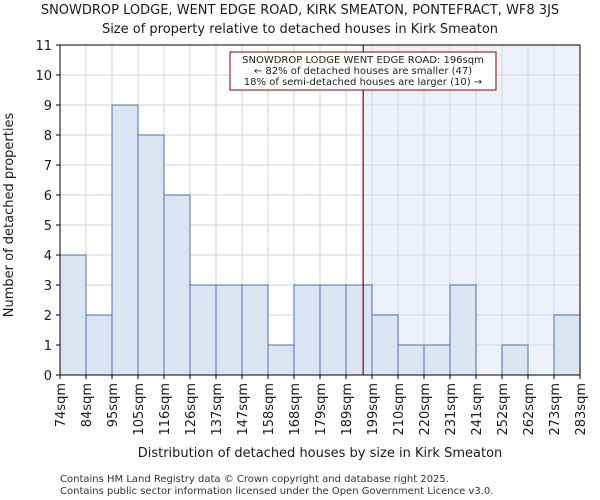  What do you see at coordinates (48, 136) in the screenshot?
I see `y-tick-label-8: 8` at bounding box center [48, 136].